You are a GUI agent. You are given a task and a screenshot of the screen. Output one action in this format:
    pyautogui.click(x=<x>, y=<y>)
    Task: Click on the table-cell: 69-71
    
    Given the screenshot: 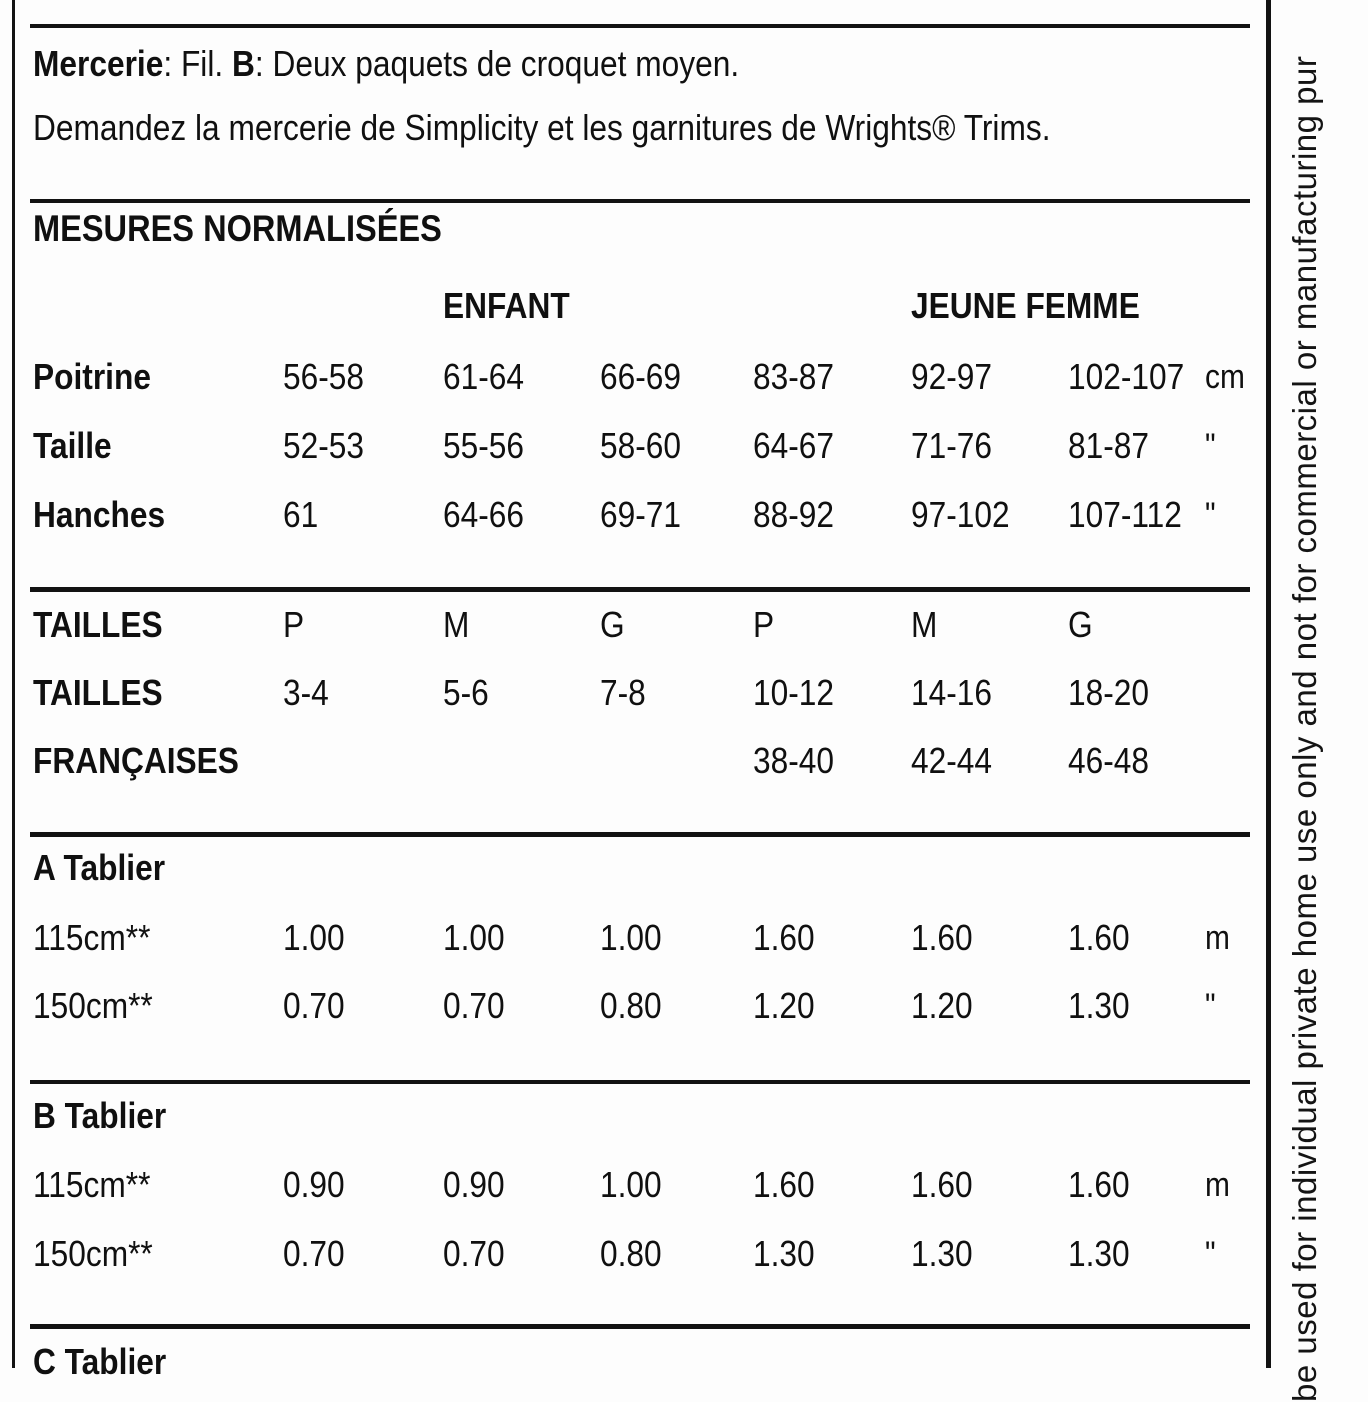 What is the action you would take?
    pyautogui.click(x=641, y=514)
    